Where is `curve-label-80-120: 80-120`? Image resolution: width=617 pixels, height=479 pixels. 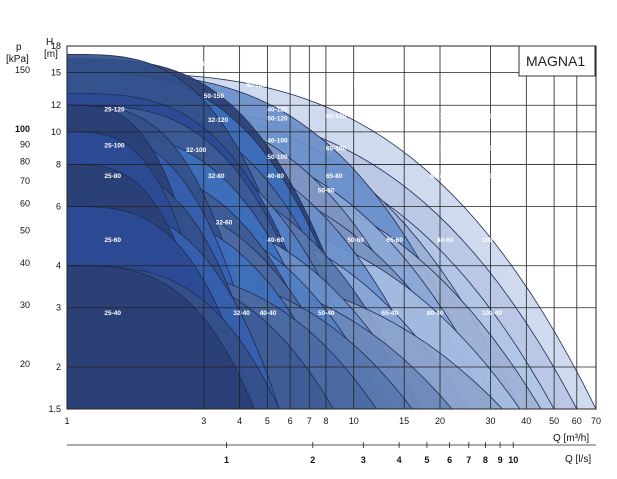 curve-label-80-120: 80-120 is located at coordinates (440, 116).